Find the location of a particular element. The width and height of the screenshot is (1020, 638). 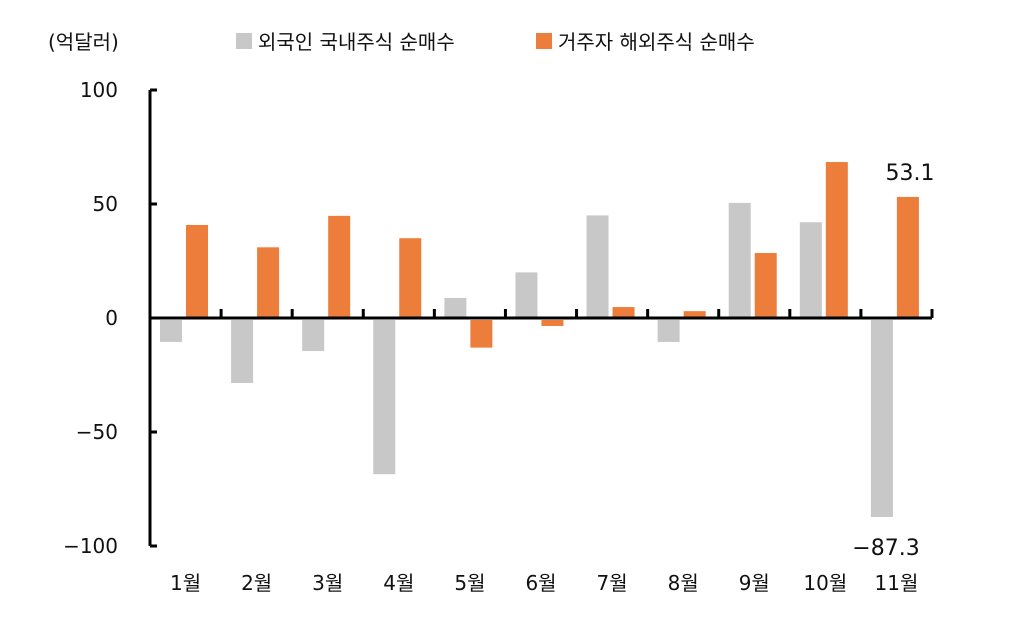

x-tick-label: 7월 is located at coordinates (612, 583).